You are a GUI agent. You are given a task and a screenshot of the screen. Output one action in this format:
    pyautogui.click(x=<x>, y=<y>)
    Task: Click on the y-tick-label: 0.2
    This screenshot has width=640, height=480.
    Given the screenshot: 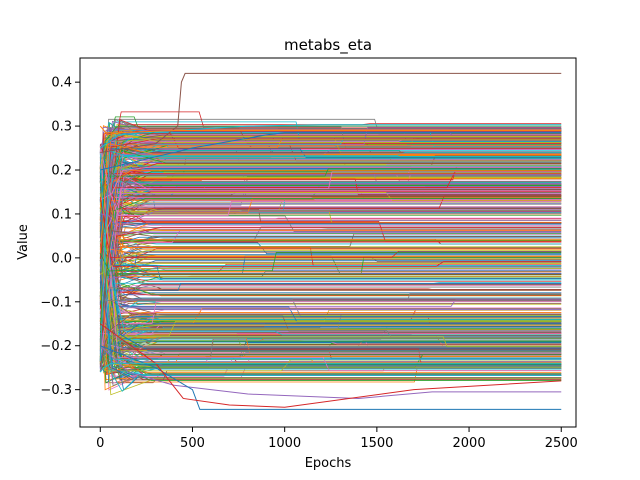 What is the action you would take?
    pyautogui.click(x=61, y=171)
    